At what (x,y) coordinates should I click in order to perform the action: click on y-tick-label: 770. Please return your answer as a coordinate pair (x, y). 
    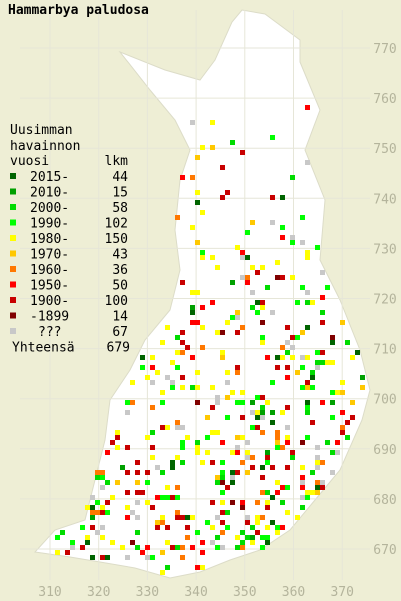
    Looking at the image, I should click on (384, 49).